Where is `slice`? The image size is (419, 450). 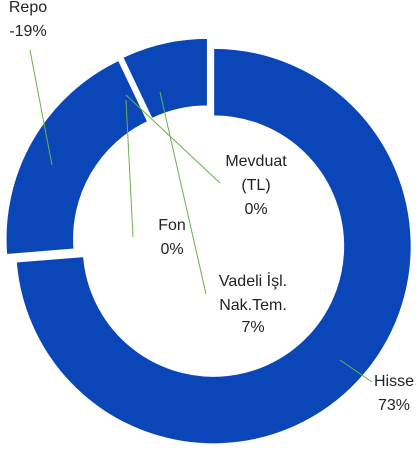
slice is located at coordinates (165, 78).